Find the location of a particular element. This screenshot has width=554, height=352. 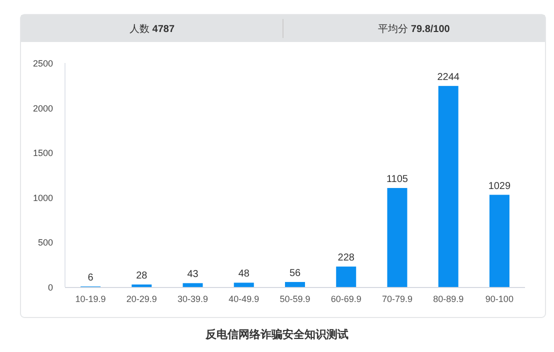

x-tick-label: 40-49.9 is located at coordinates (244, 299).